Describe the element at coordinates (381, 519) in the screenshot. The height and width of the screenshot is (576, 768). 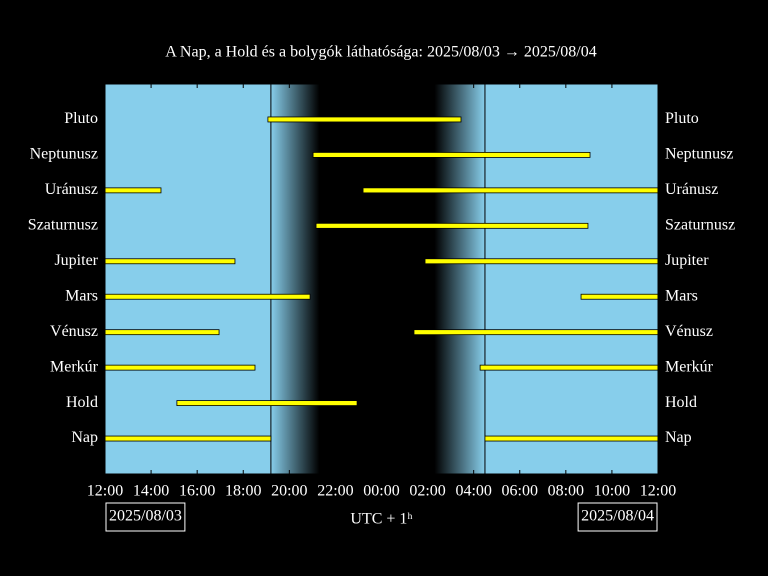
I see `x-axis-label: UTC + 1ʰ` at that location.